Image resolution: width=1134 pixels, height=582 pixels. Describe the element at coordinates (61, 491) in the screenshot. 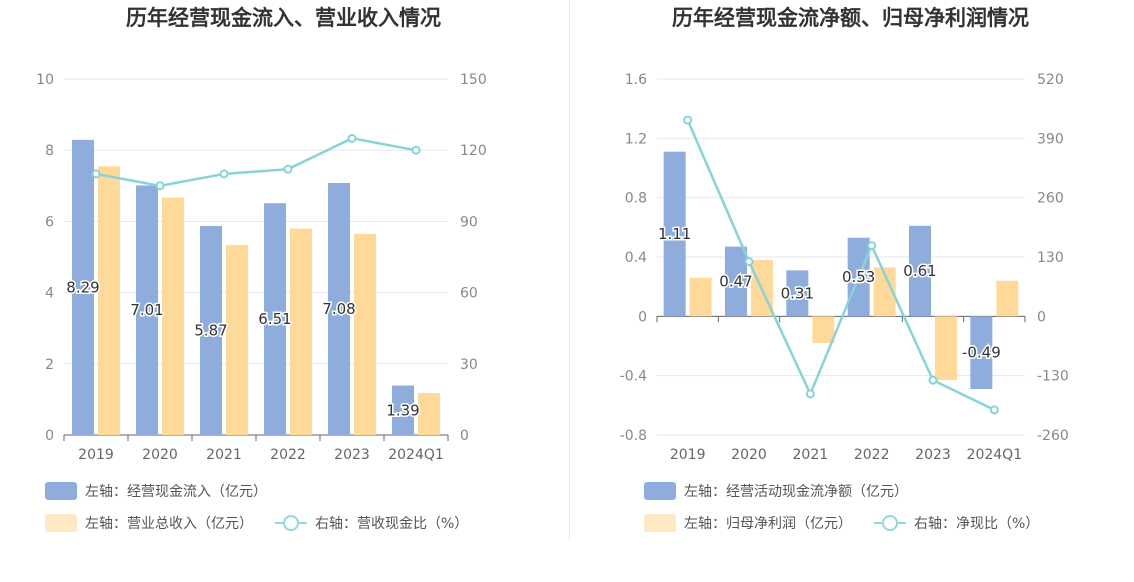

I see `legend-swatch-cash-inflow` at that location.